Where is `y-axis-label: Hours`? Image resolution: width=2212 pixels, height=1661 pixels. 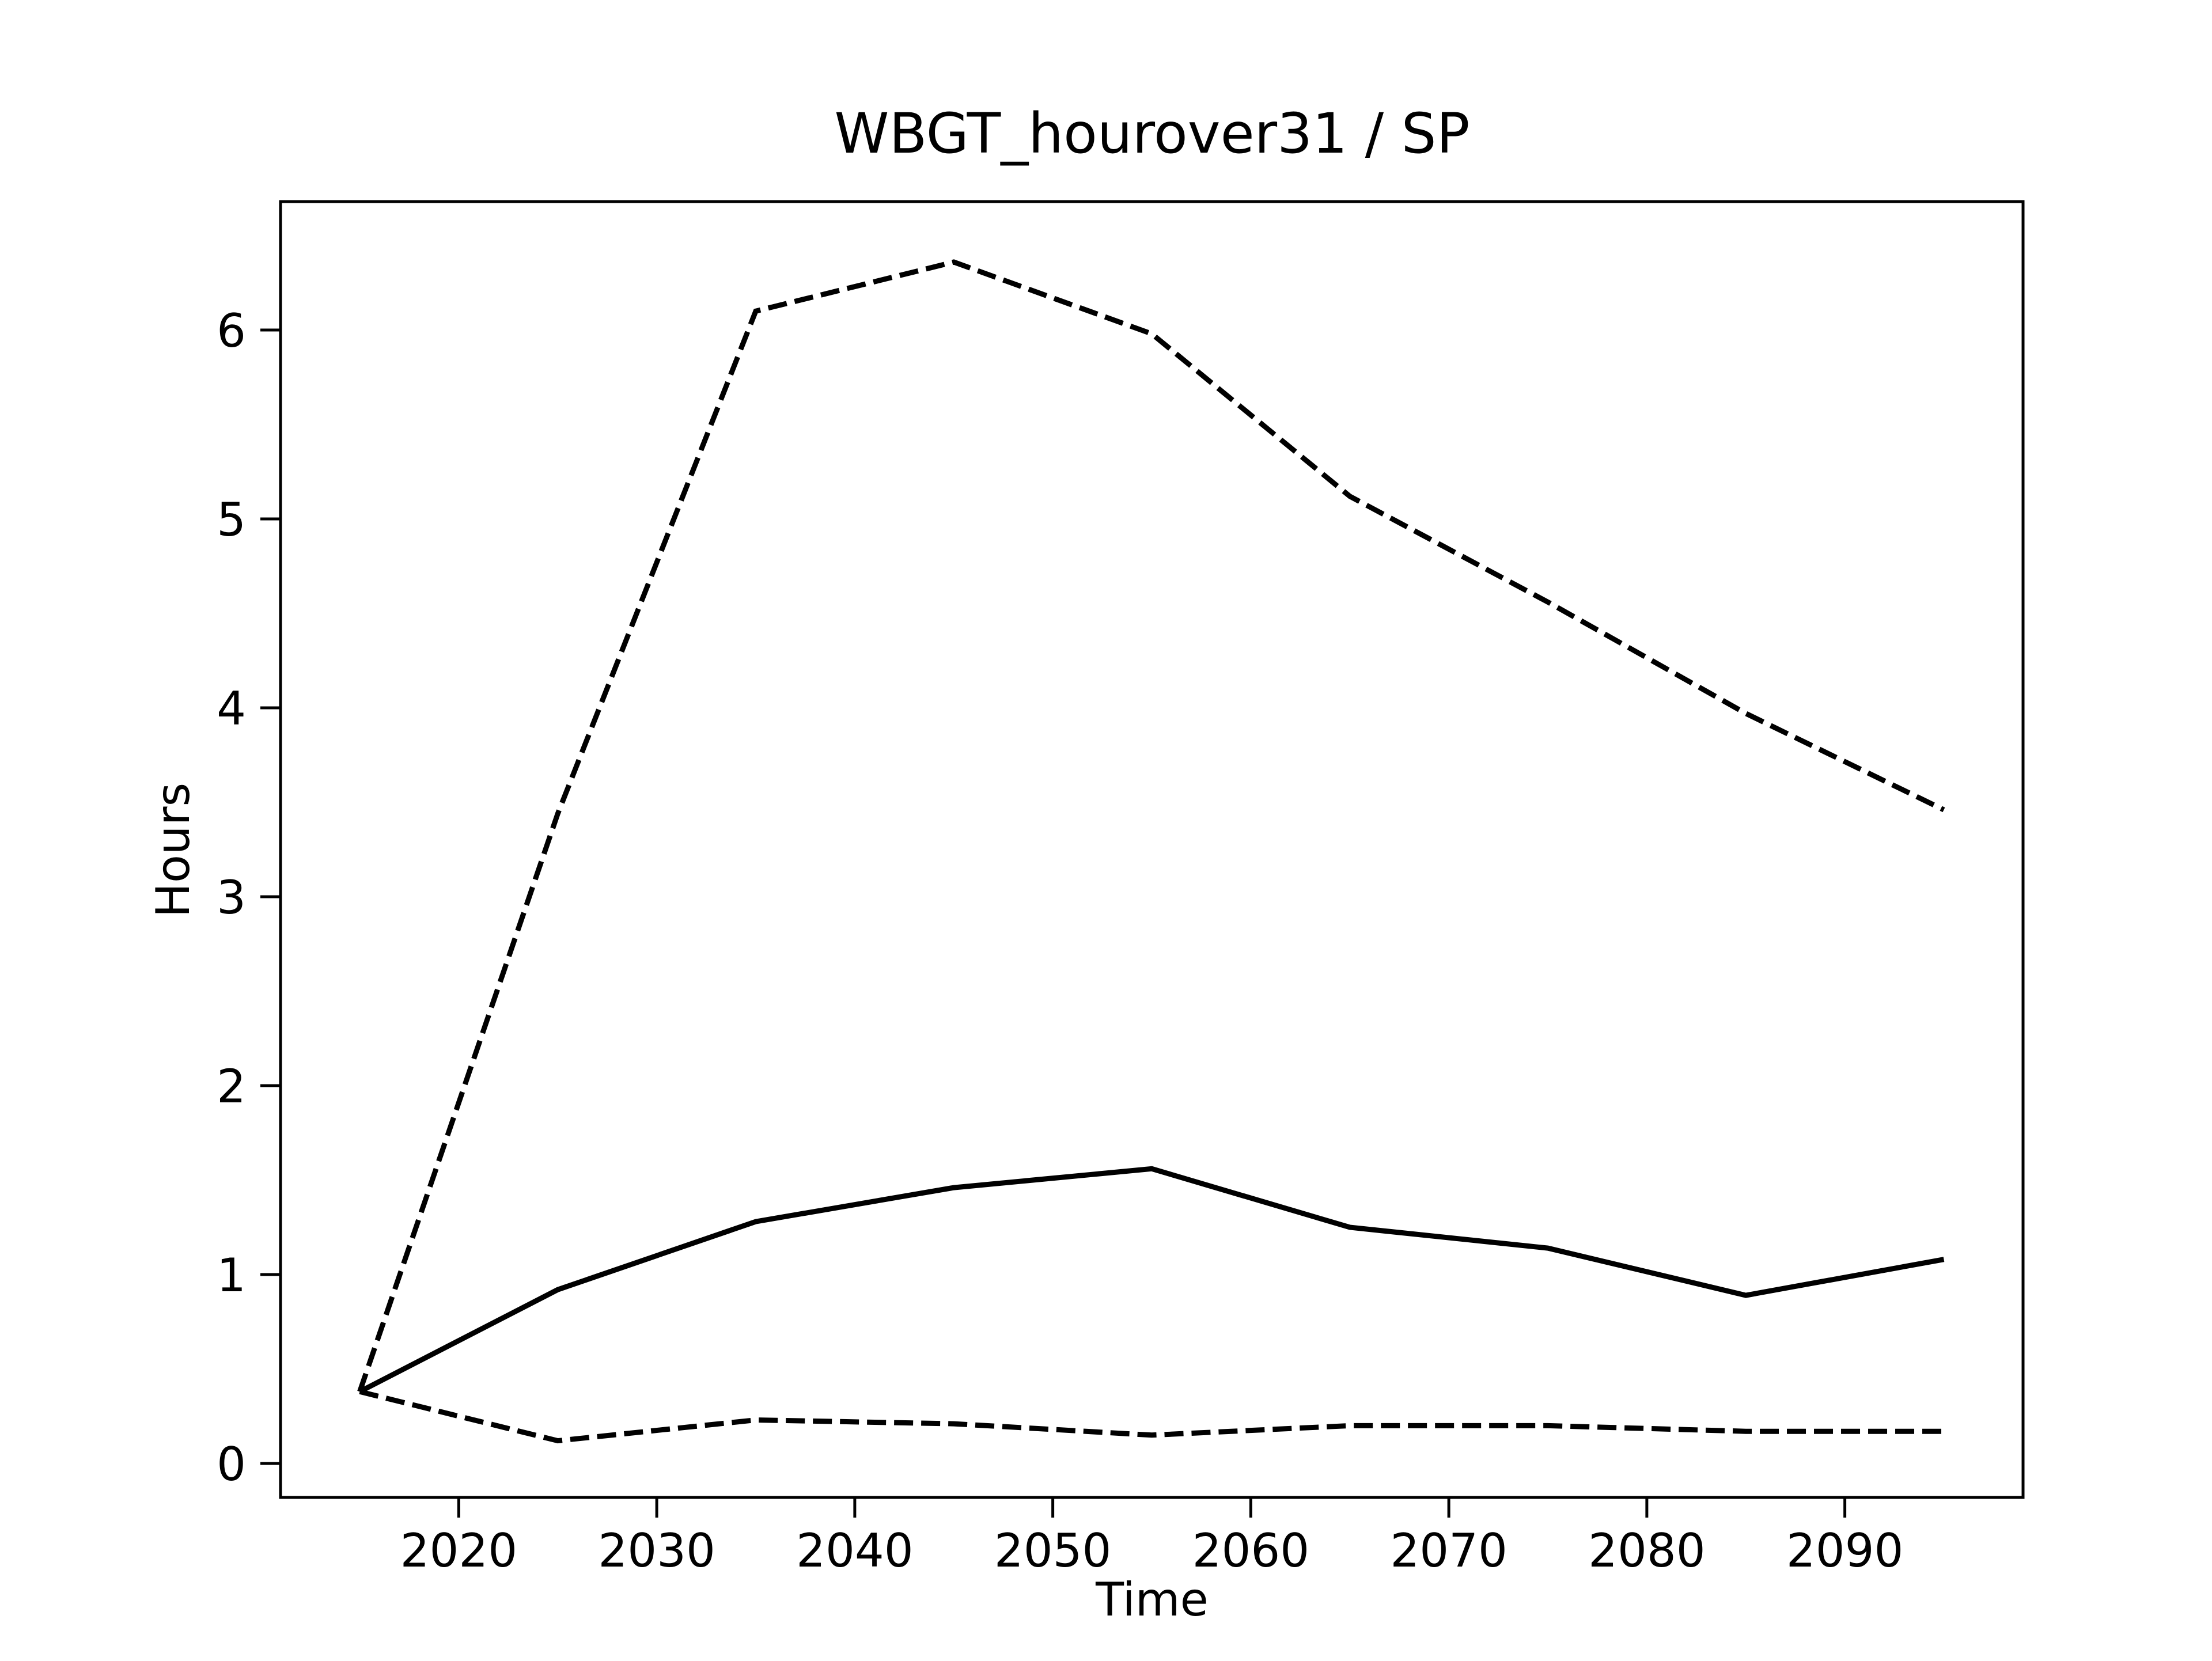 y-axis-label: Hours is located at coordinates (173, 850).